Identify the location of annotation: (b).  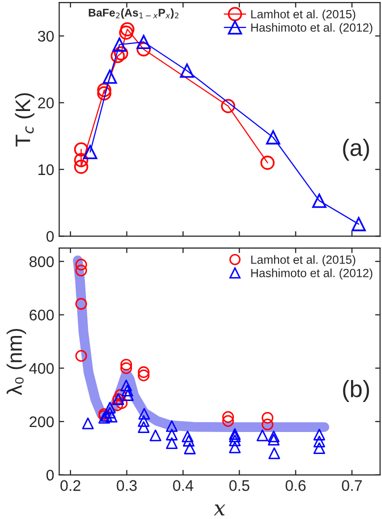
(356, 391).